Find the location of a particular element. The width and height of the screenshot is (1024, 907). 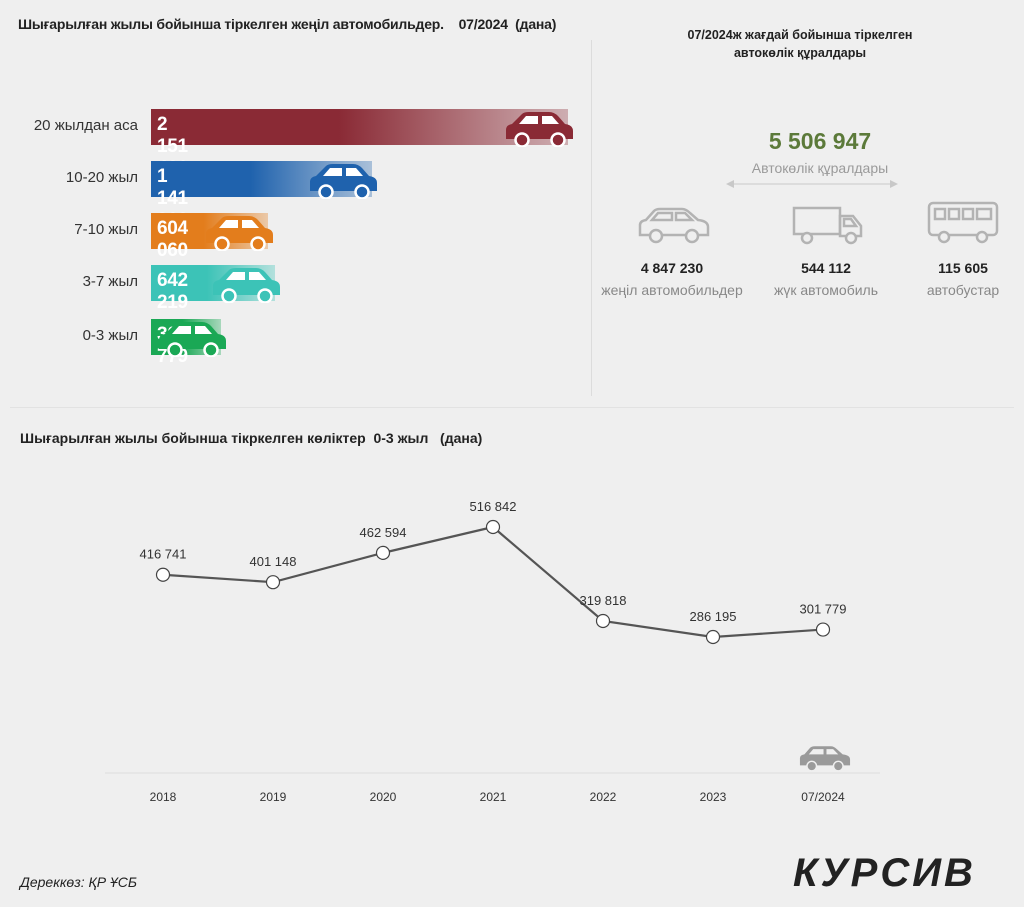

bar-value-label: 642 219 is located at coordinates (172, 291).